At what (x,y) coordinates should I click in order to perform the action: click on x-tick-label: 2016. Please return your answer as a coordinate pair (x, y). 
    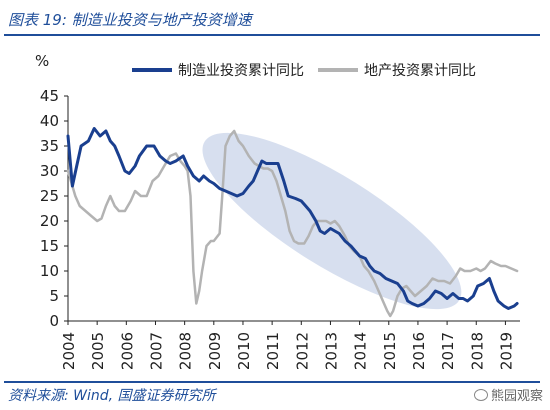
    Looking at the image, I should click on (419, 351).